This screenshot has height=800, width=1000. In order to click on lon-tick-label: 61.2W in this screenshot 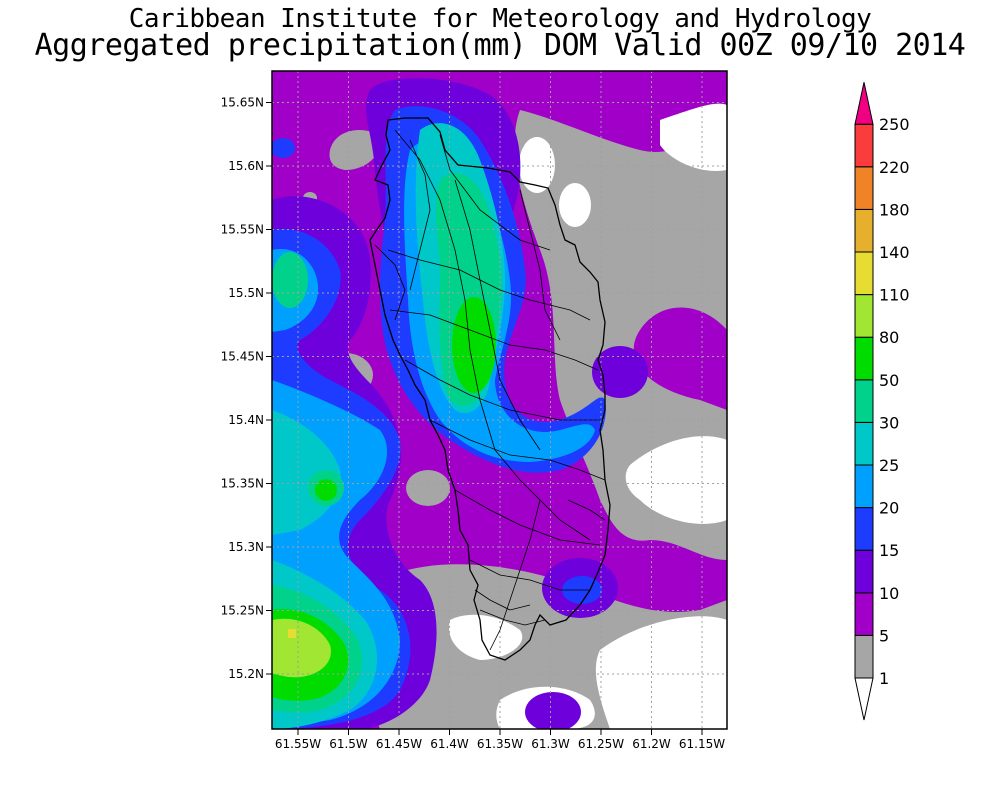, I will do `click(651, 744)`.